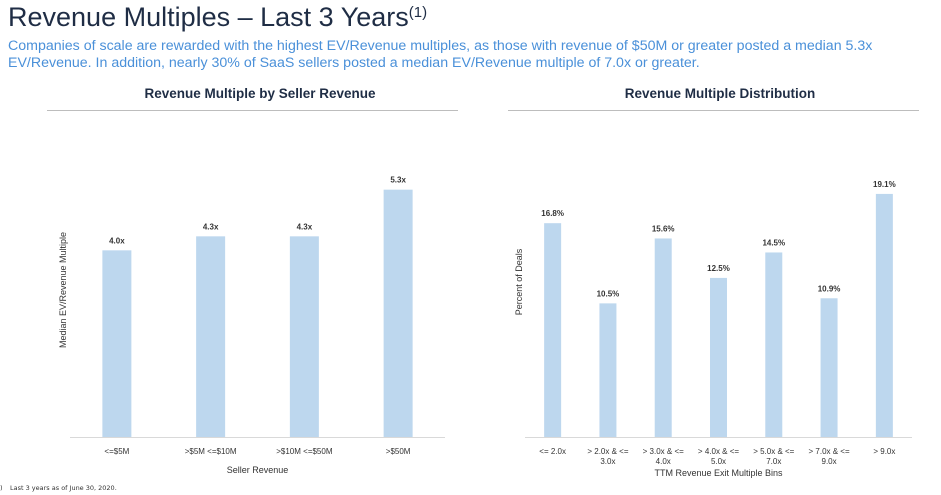 The width and height of the screenshot is (941, 495). I want to click on chart1-x-tick-label: >$5M <=$10M, so click(211, 451).